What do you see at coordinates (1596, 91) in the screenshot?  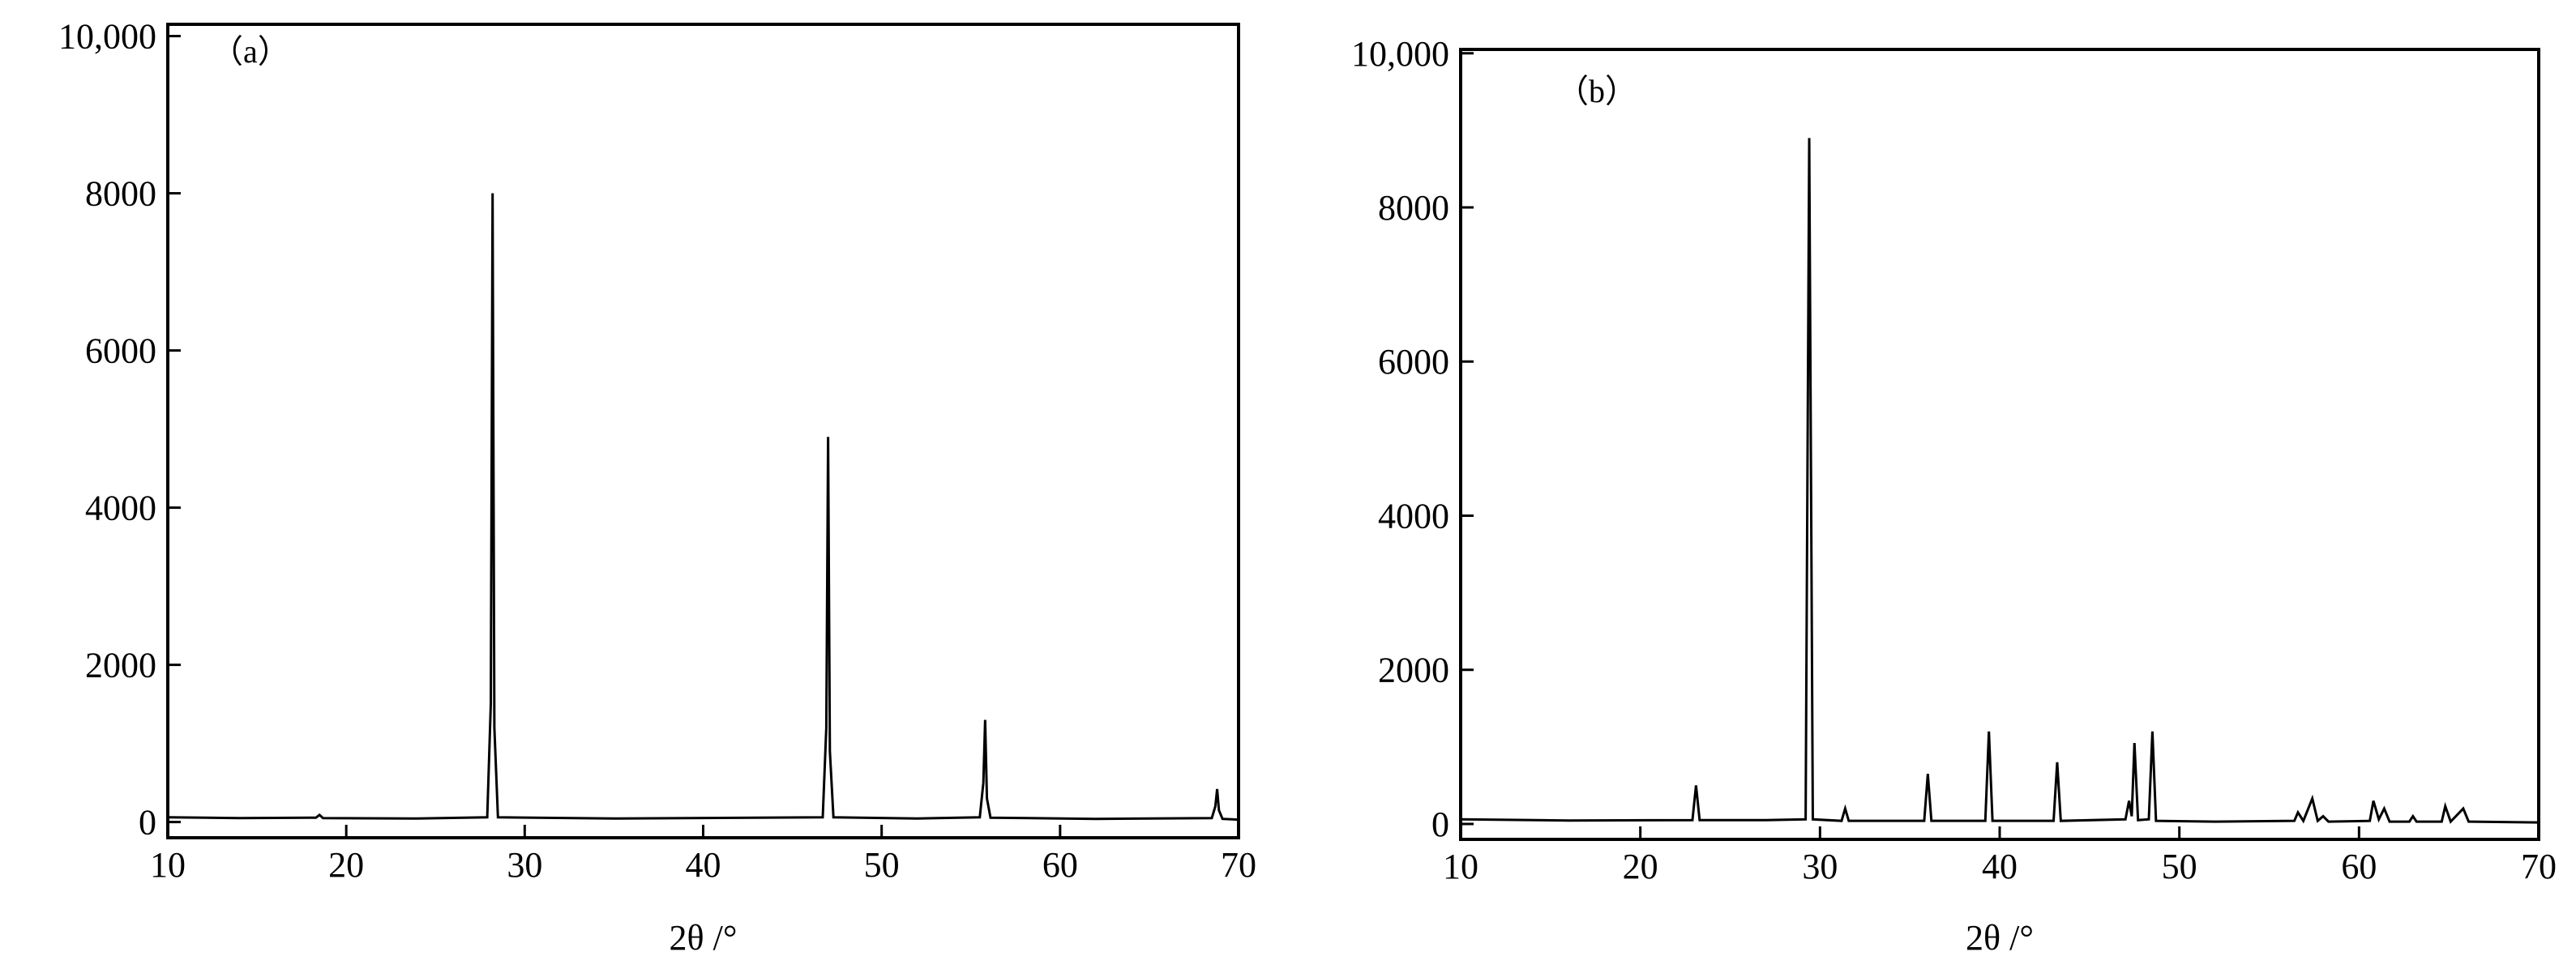 I see `panel-label: （b）` at bounding box center [1596, 91].